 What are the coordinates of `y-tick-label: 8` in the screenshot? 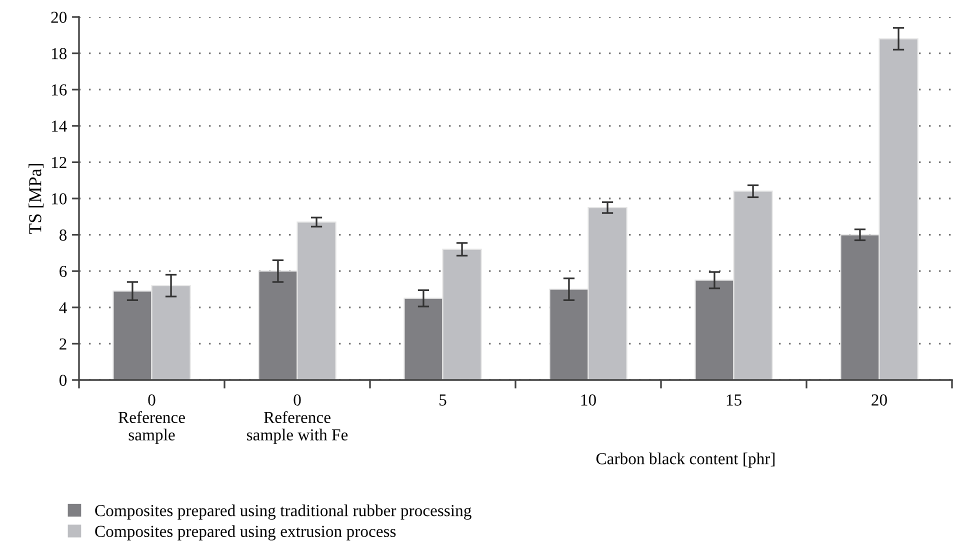 It's located at (63, 235).